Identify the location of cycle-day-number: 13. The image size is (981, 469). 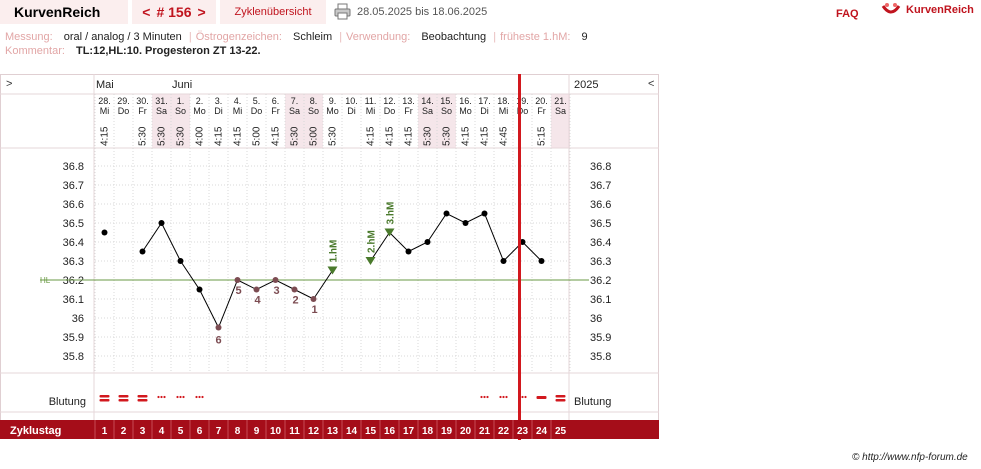
(333, 431).